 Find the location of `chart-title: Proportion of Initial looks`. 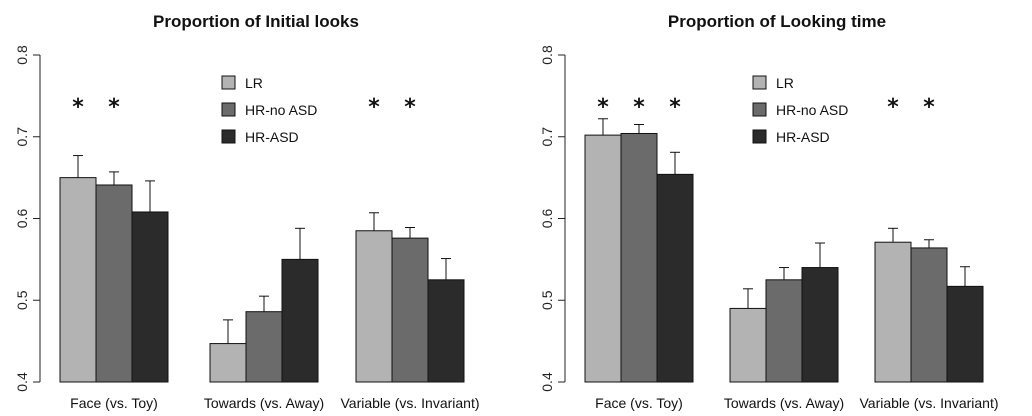

chart-title: Proportion of Initial looks is located at coordinates (256, 21).